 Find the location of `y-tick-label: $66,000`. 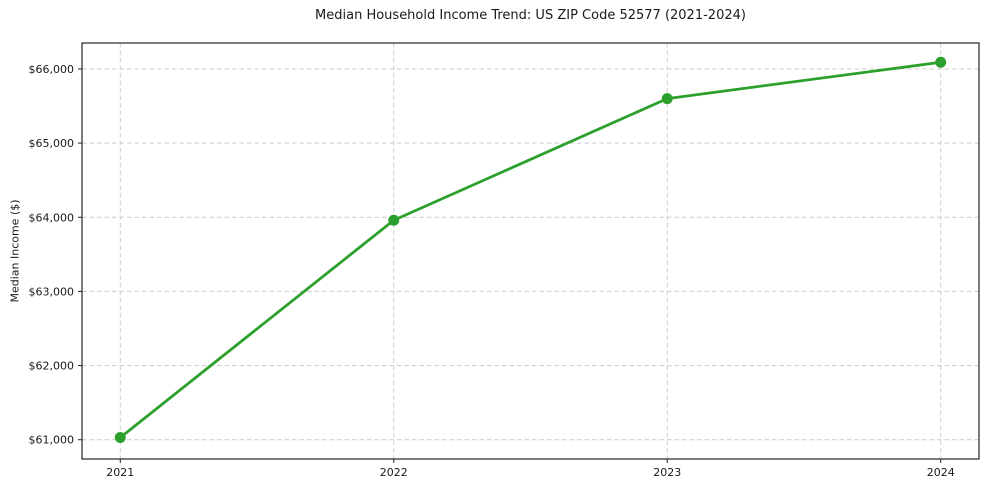

y-tick-label: $66,000 is located at coordinates (52, 69).